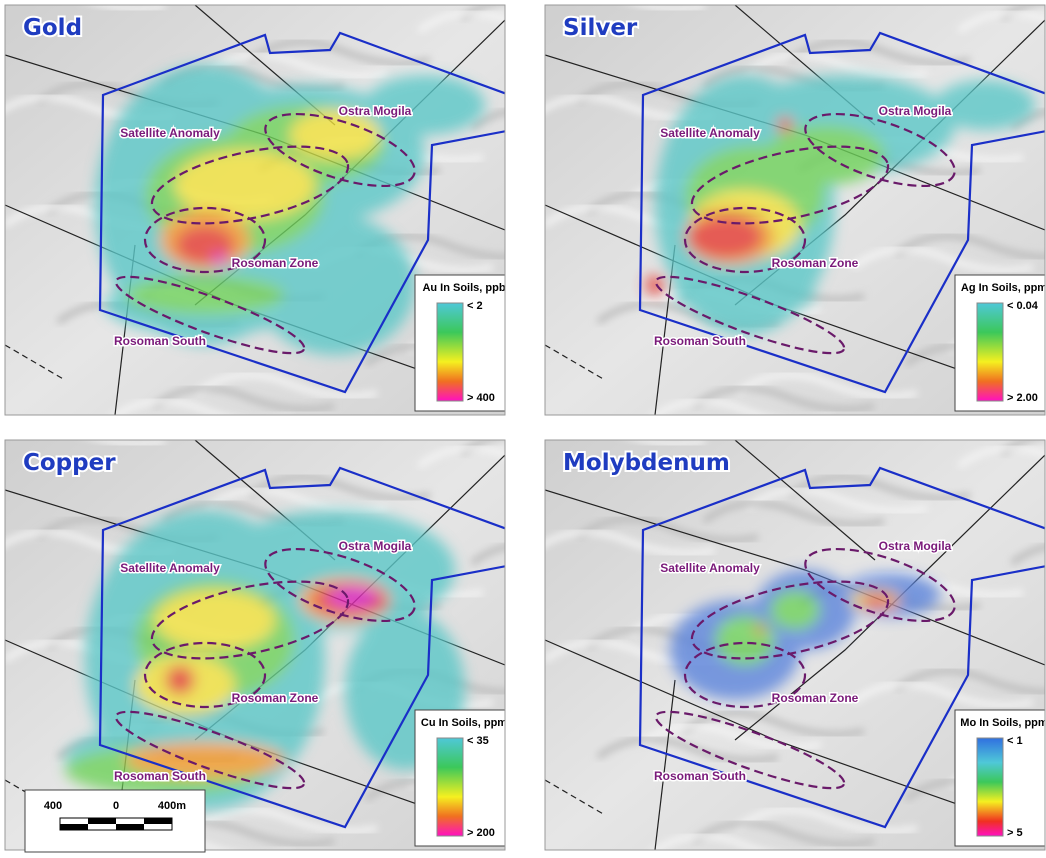 This screenshot has width=1046, height=858. I want to click on legend: Au In Soils, ppb < 2 > 400, so click(459, 343).